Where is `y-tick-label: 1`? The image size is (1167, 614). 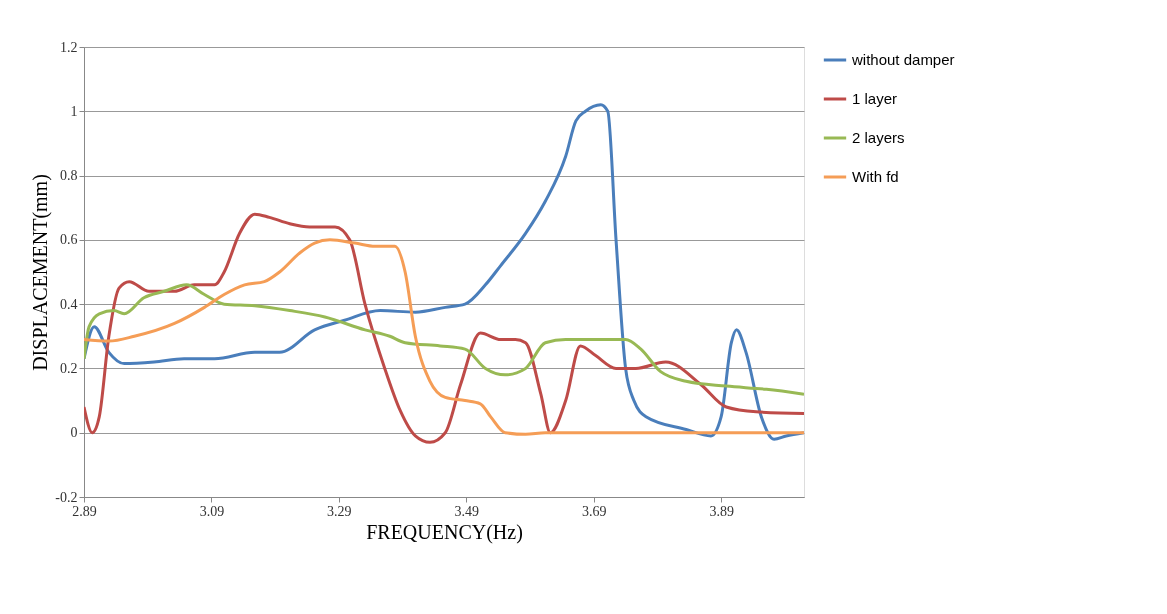
y-tick-label: 1 is located at coordinates (74, 111).